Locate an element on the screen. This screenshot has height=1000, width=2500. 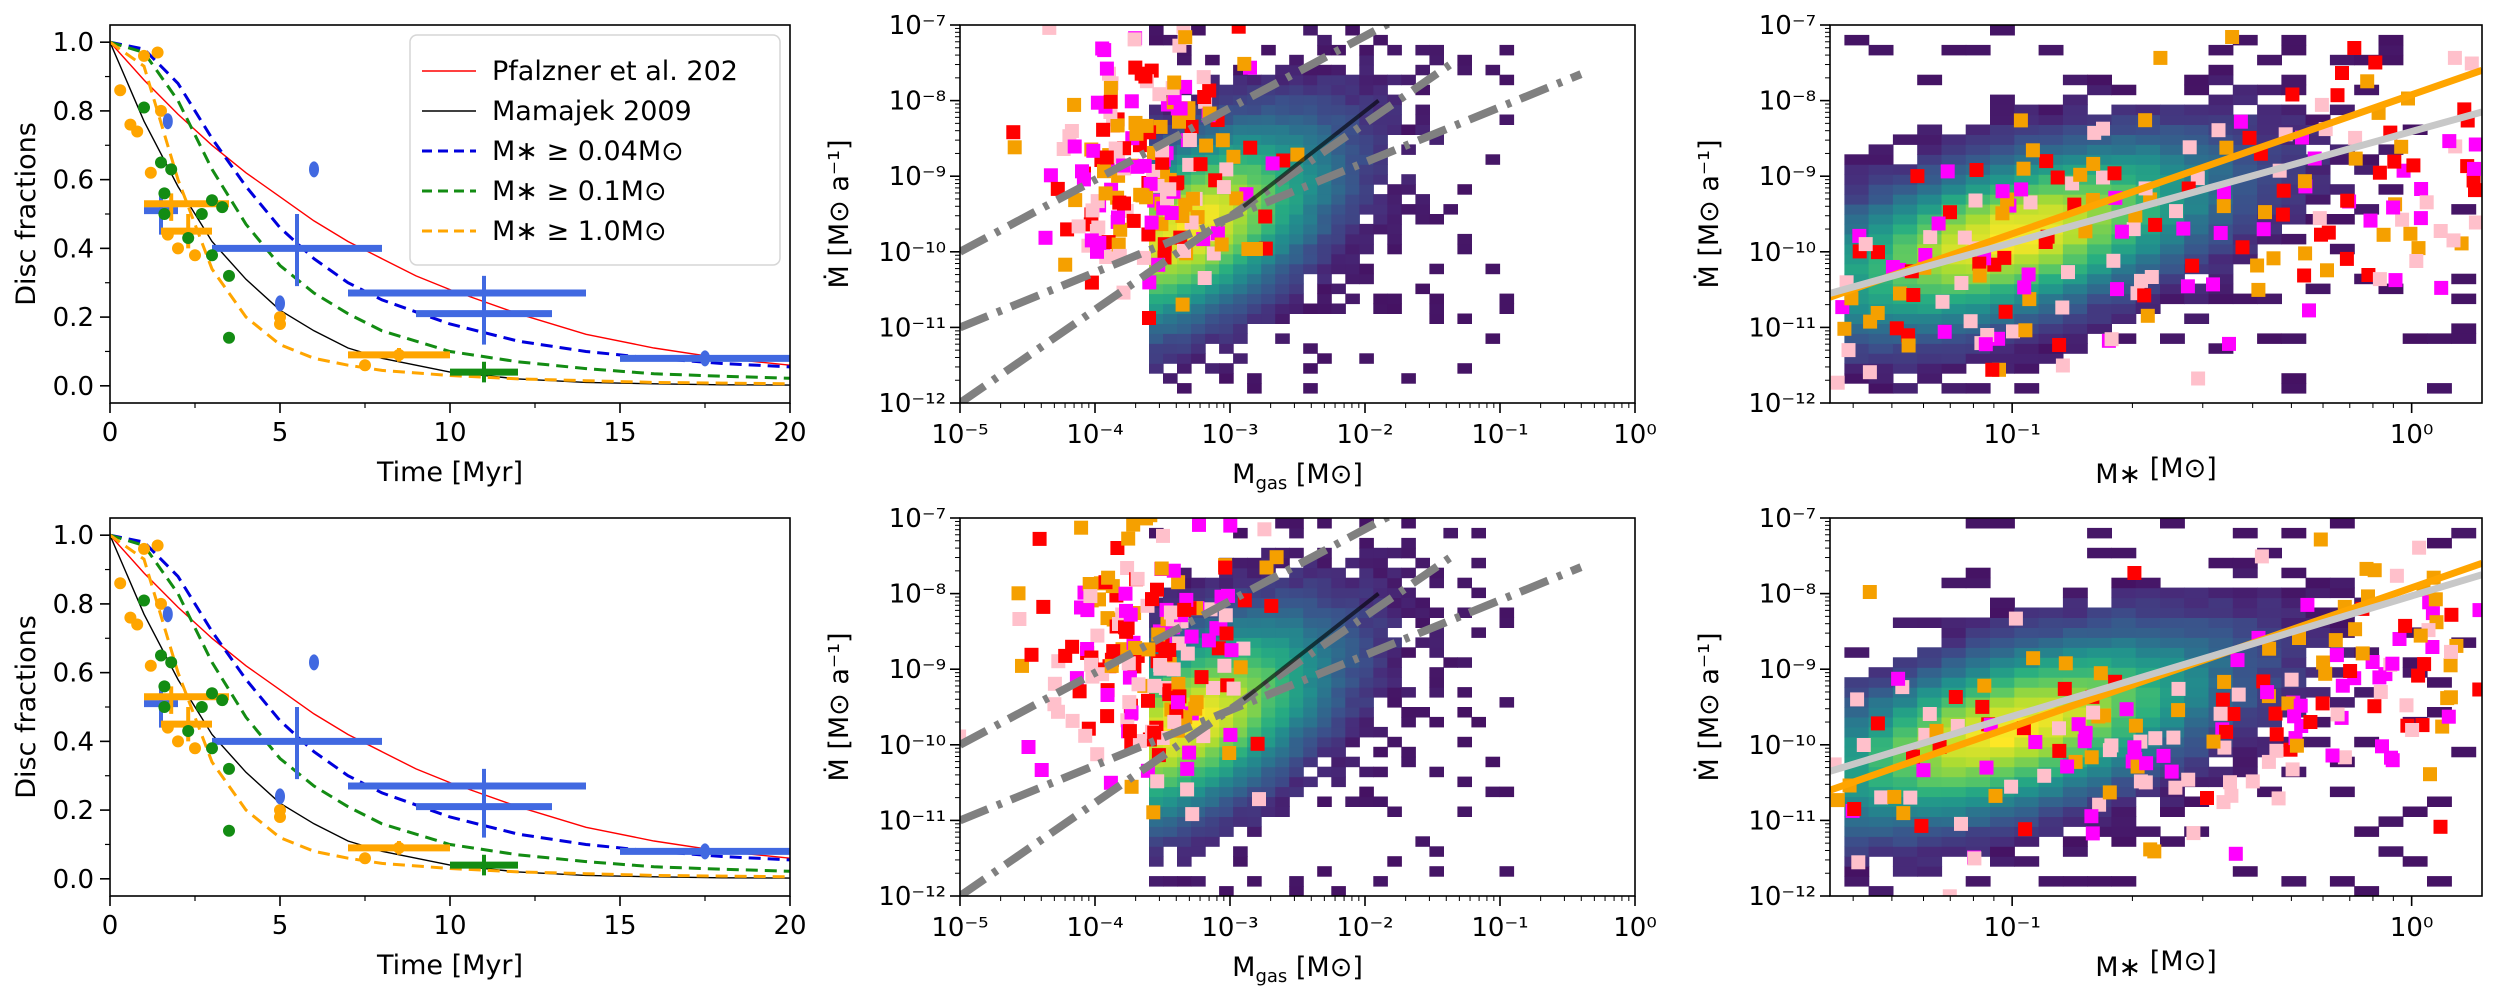
axes-frame is located at coordinates (2156, 214).